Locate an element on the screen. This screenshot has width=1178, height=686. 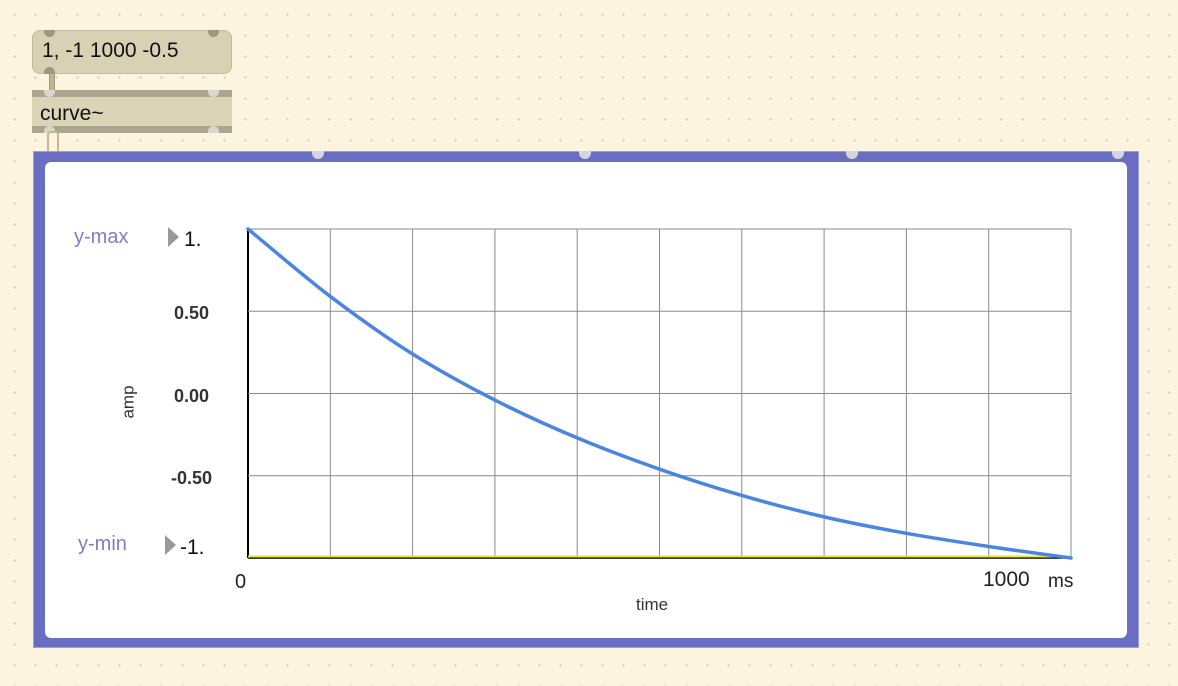
curve-inlet-port is located at coordinates (49, 93).